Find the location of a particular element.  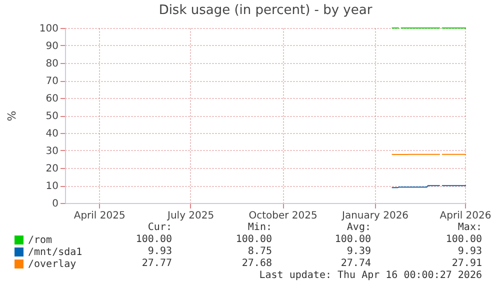

legend-label: /overlay is located at coordinates (52, 264).